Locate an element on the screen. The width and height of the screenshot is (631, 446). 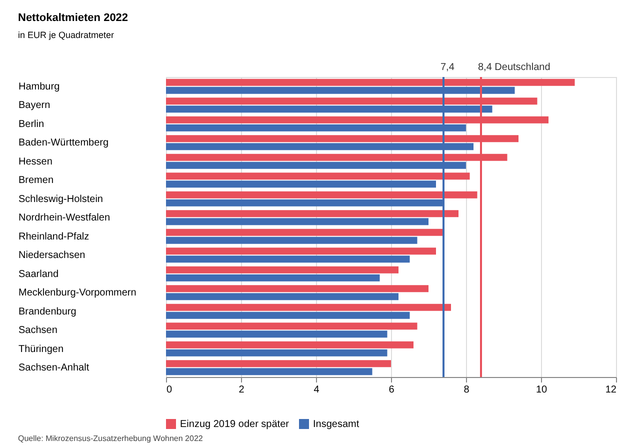
x-tick-label: 0 is located at coordinates (169, 390).